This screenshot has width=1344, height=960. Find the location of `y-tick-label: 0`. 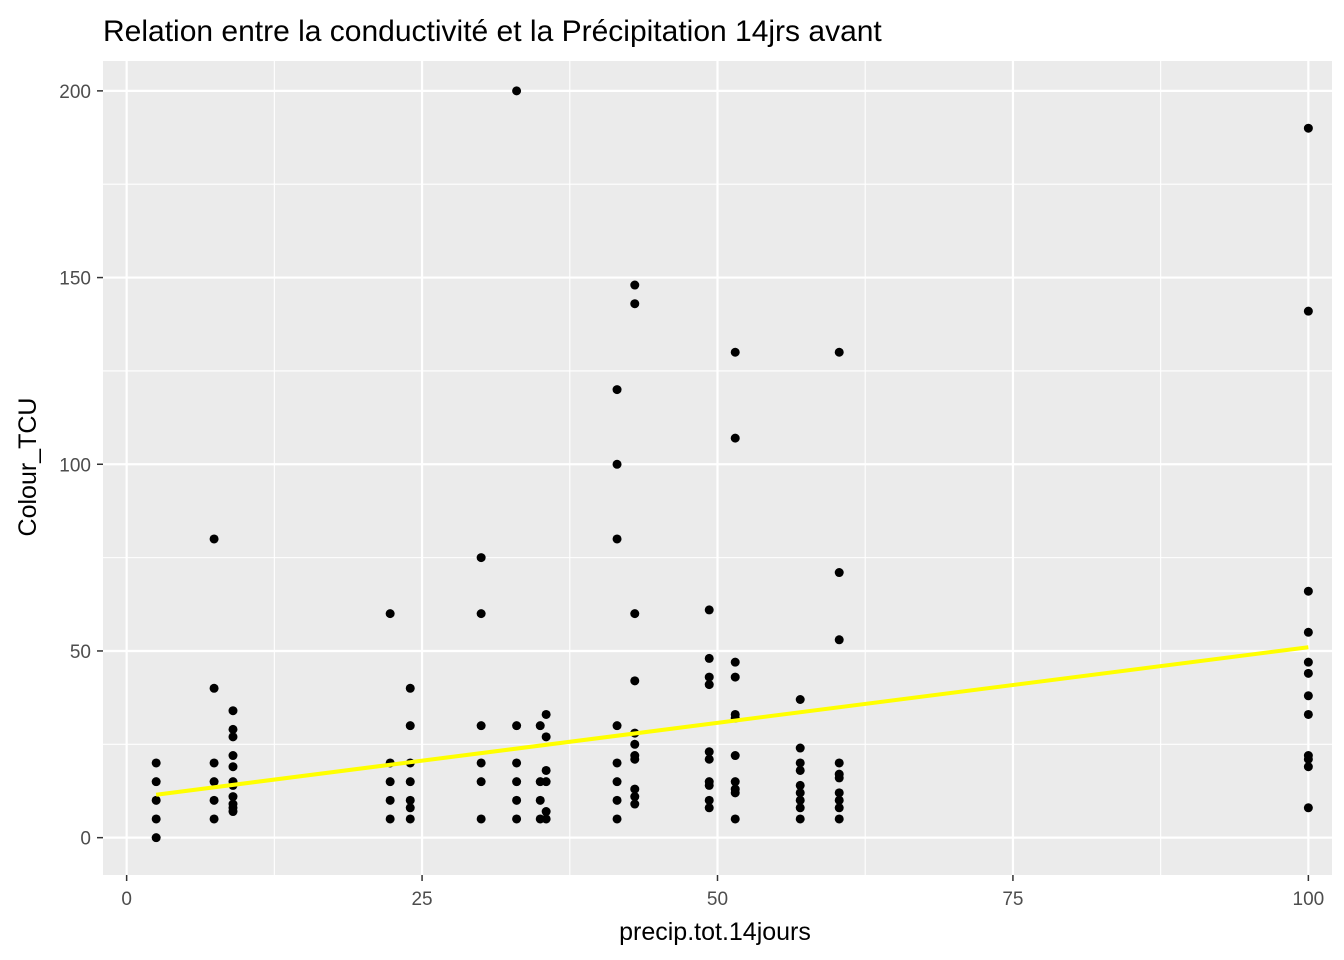

y-tick-label: 0 is located at coordinates (85, 839).